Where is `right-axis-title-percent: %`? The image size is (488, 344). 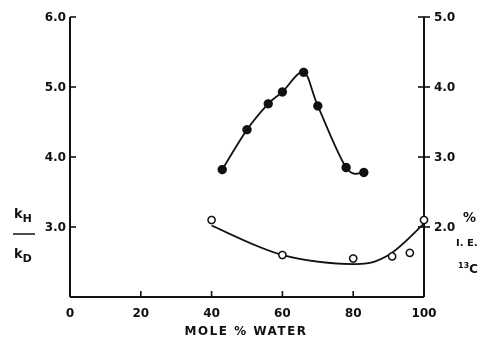
right-axis-title-percent: % is located at coordinates (469, 218).